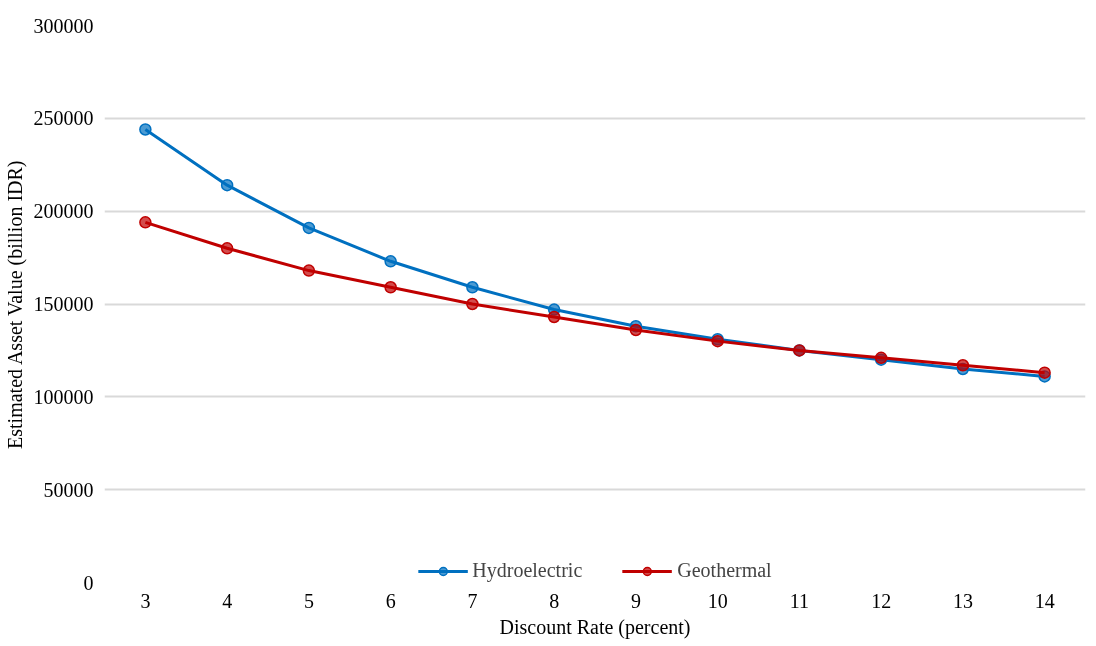  Describe the element at coordinates (308, 600) in the screenshot. I see `x-tick-label: 5` at that location.